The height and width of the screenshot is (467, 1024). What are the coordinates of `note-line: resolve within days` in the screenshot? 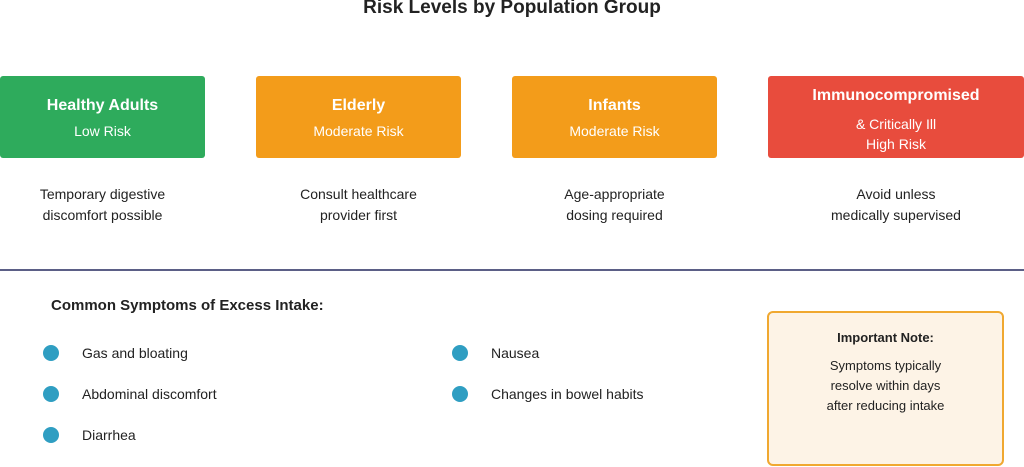 It's located at (885, 385).